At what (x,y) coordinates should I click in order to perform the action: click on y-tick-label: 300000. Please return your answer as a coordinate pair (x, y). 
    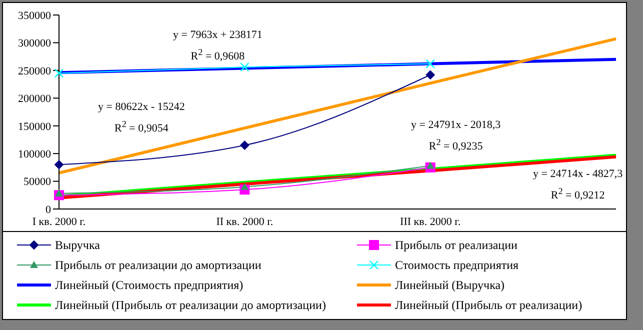
    Looking at the image, I should click on (35, 44).